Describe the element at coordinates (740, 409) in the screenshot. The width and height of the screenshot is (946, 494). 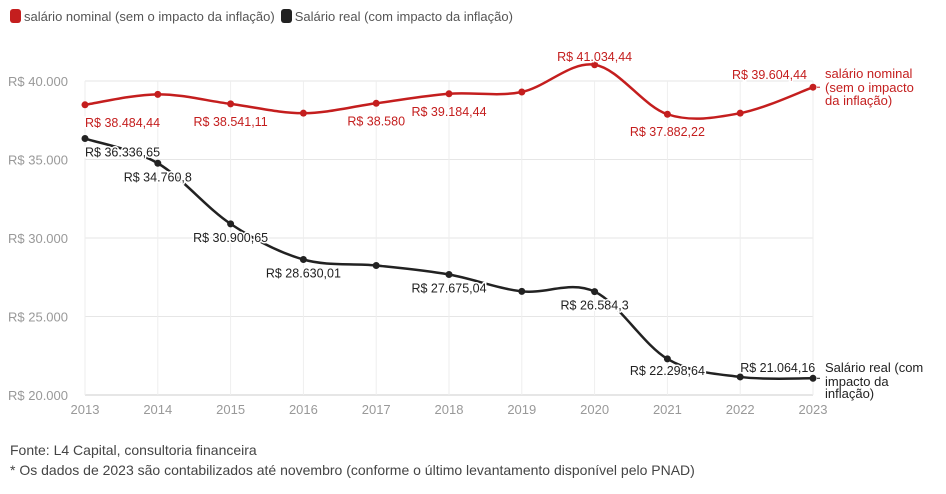
I see `x-tick-label: 2022` at that location.